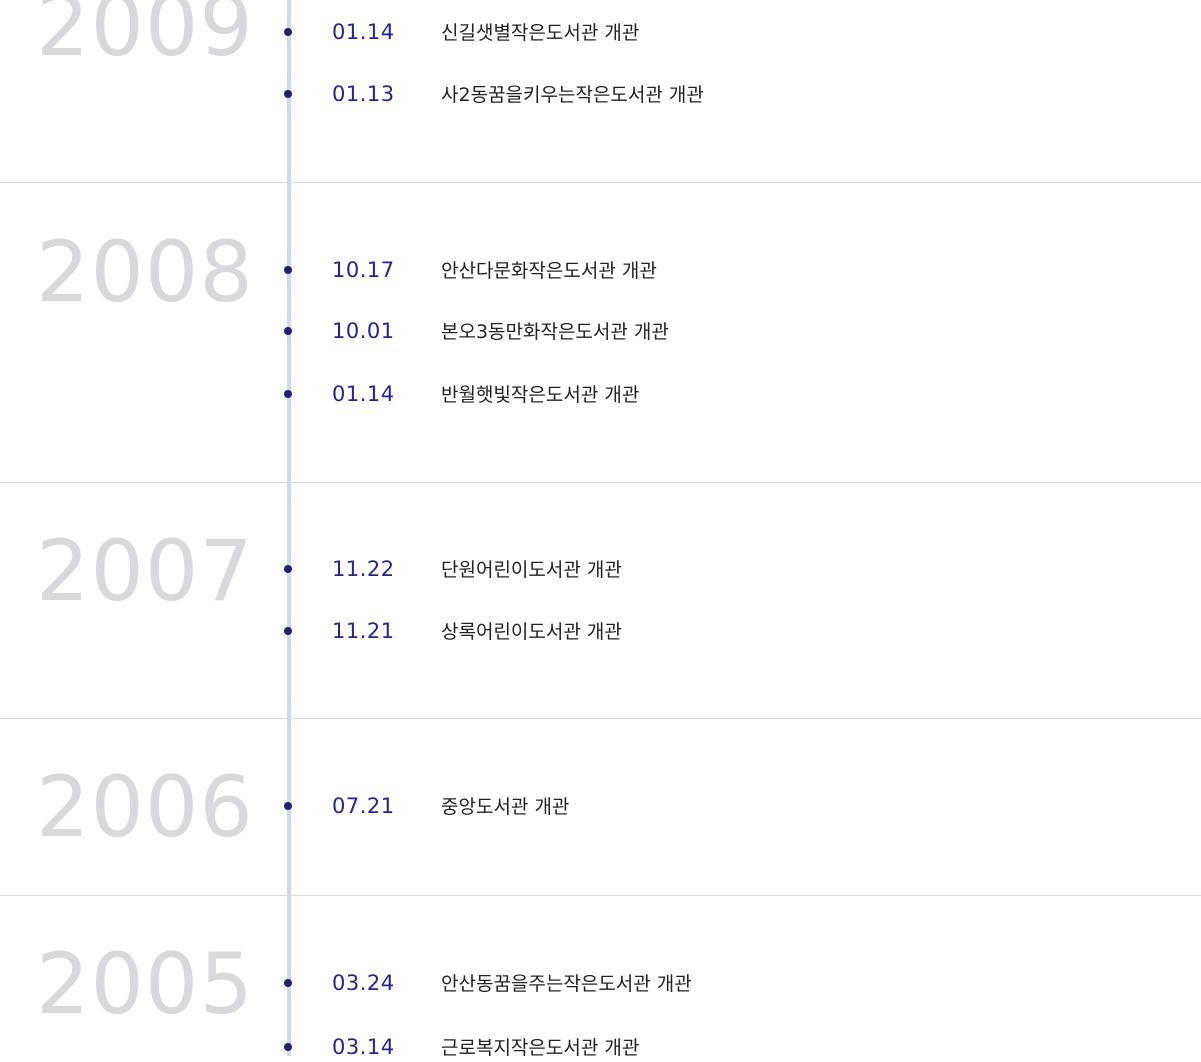 Image resolution: width=1201 pixels, height=1062 pixels. What do you see at coordinates (363, 983) in the screenshot?
I see `entry-date: 03.24` at bounding box center [363, 983].